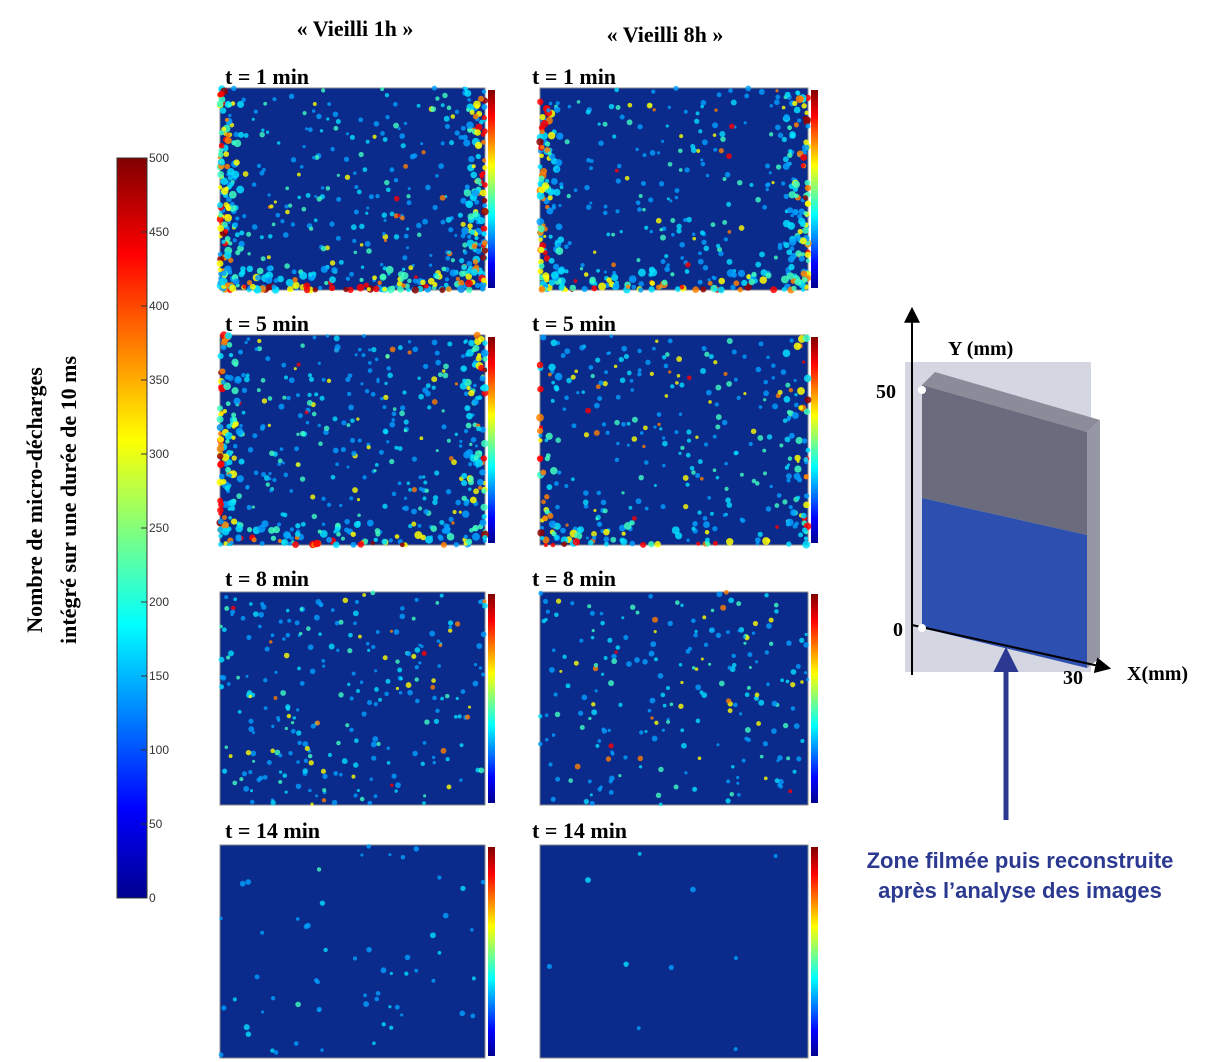  What do you see at coordinates (159, 232) in the screenshot?
I see `tick-label: 450` at bounding box center [159, 232].